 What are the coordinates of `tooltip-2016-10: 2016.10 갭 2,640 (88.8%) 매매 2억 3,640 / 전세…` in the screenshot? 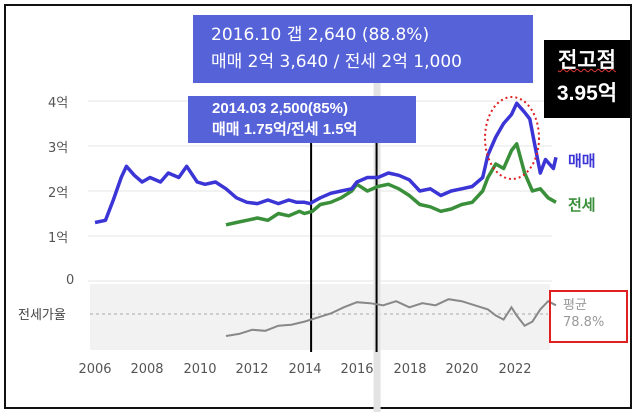 It's located at (363, 49).